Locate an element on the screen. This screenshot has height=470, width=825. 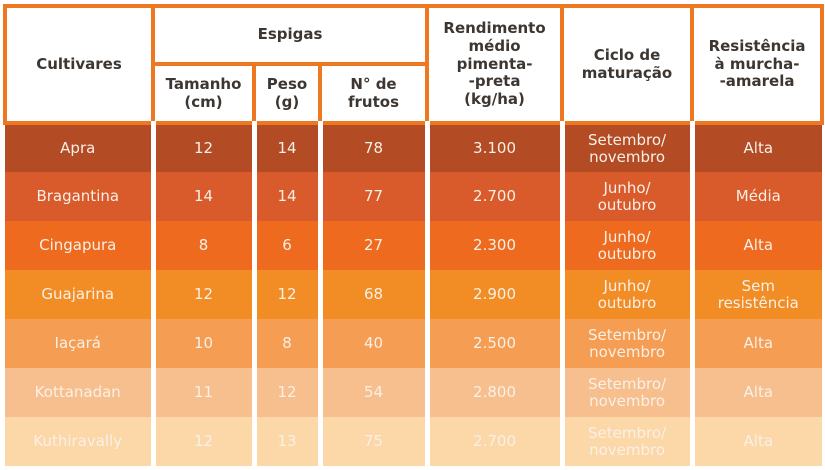
header-peso: Peso (g) is located at coordinates (287, 93).